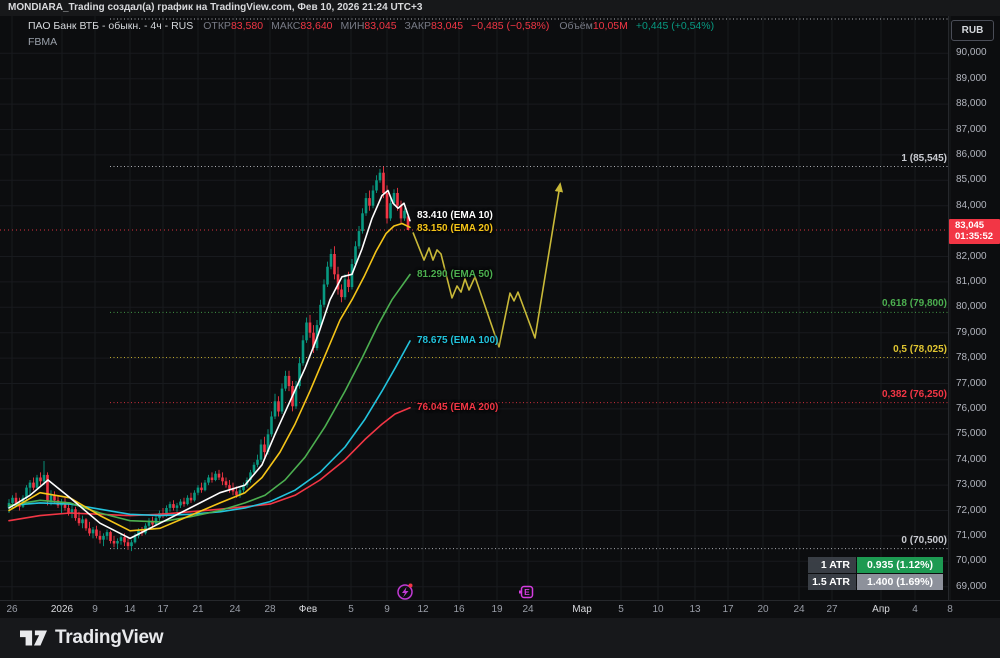 Image resolution: width=1000 pixels, height=658 pixels. What do you see at coordinates (974, 236) in the screenshot?
I see `bar-countdown: 01:35:52` at bounding box center [974, 236].